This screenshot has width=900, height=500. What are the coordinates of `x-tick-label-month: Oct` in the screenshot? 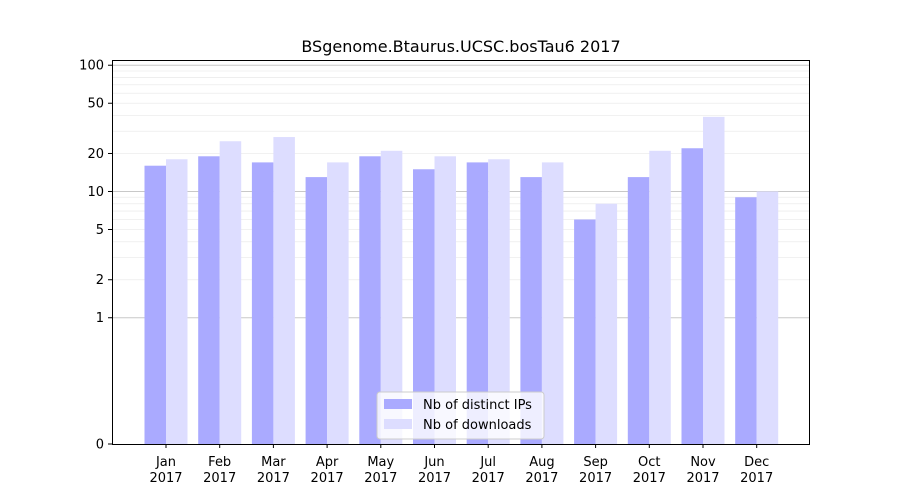 It's located at (649, 462).